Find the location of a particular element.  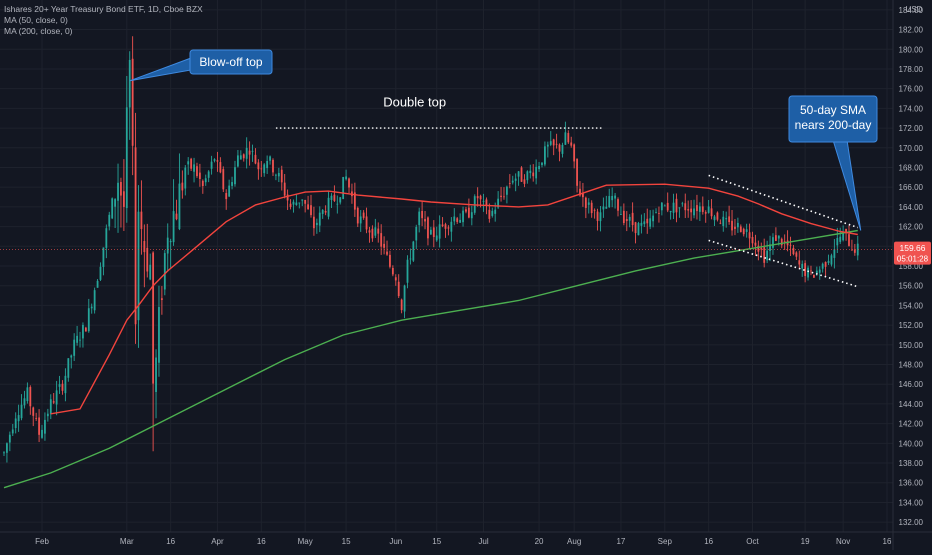

x-tick-label: 16 is located at coordinates (887, 541).